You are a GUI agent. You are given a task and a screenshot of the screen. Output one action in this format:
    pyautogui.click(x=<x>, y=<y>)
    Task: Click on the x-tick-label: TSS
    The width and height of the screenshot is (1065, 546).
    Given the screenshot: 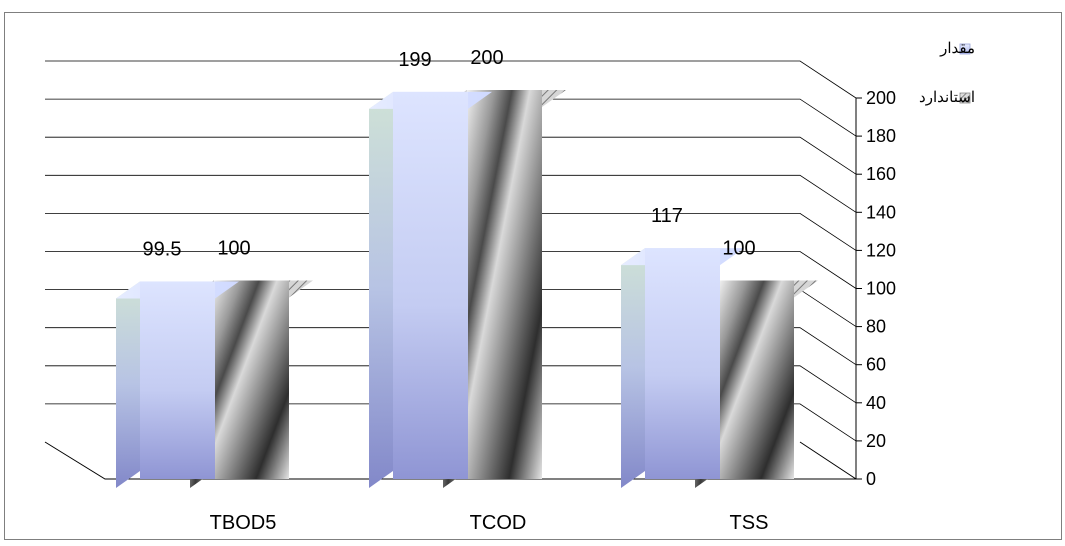 What is the action you would take?
    pyautogui.click(x=749, y=523)
    